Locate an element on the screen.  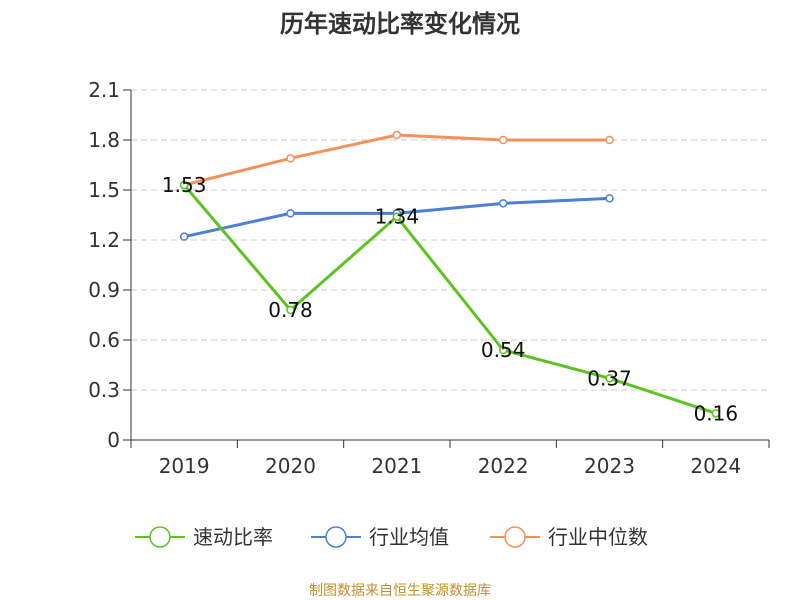
legend: 速动比率 行业均值 行业中位数 is located at coordinates (391, 537).